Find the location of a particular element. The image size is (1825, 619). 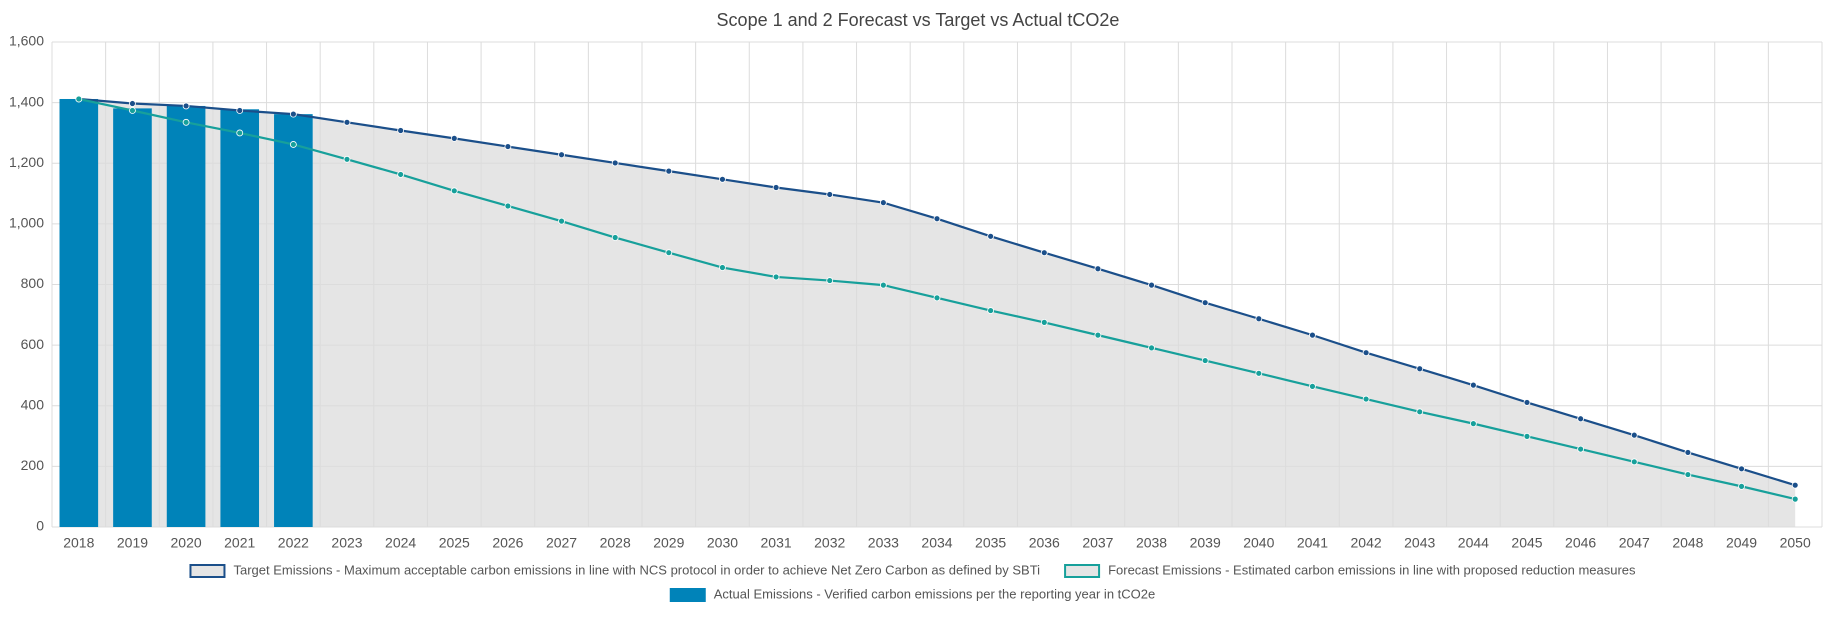

x-tick-label: 2019 is located at coordinates (132, 543).